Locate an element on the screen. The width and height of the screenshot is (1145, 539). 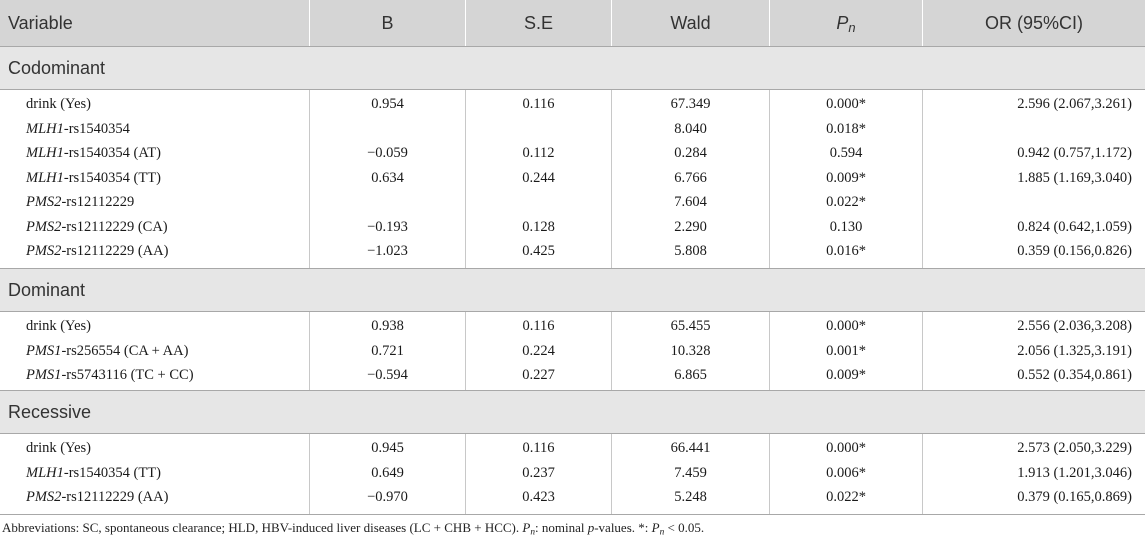
footnote-p: P is located at coordinates (655, 527).